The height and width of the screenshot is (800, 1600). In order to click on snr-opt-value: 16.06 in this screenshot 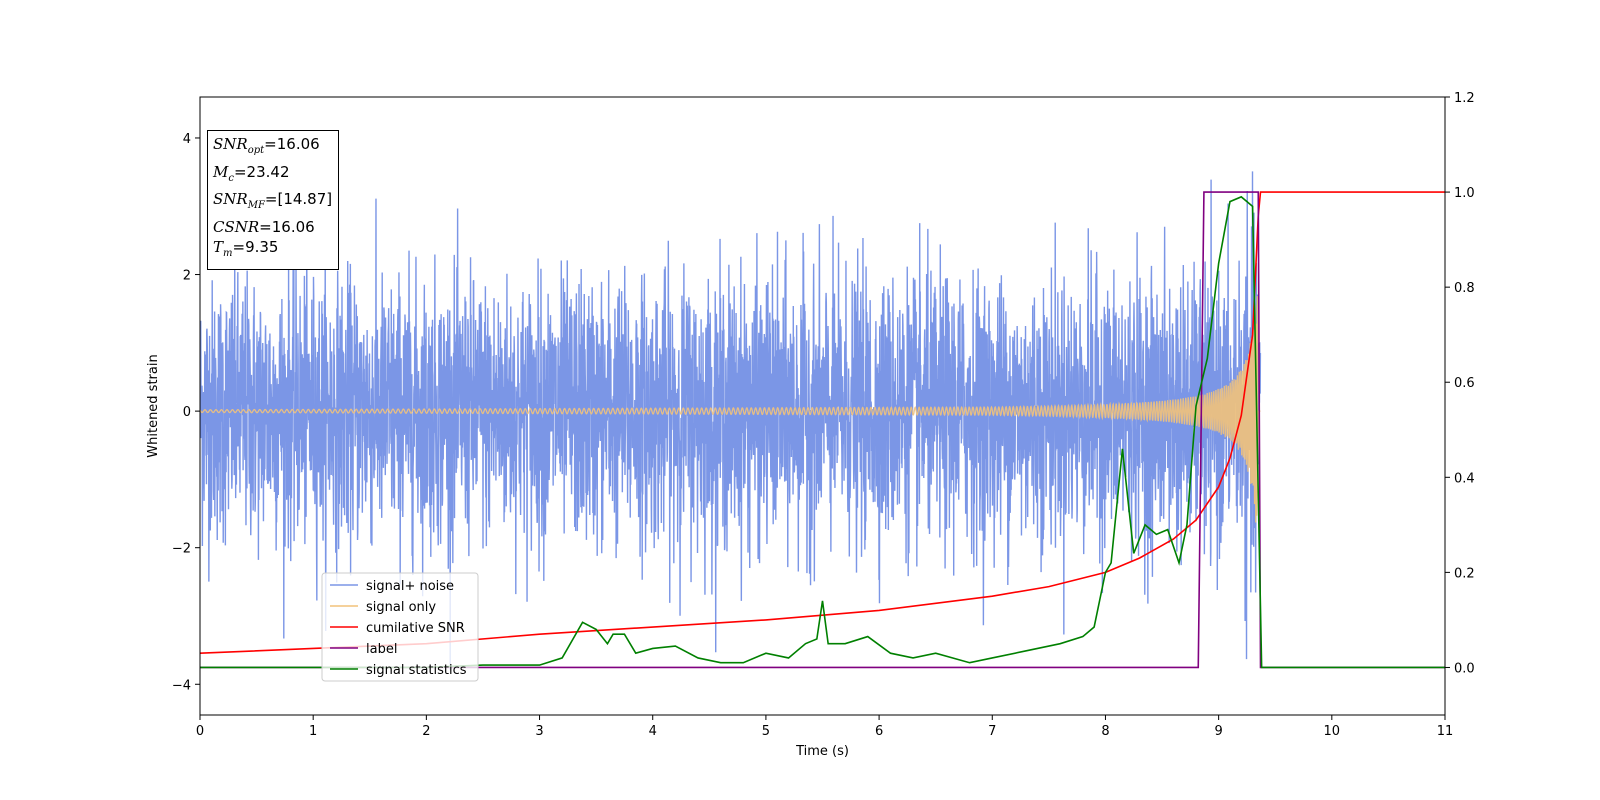, I will do `click(298, 144)`.